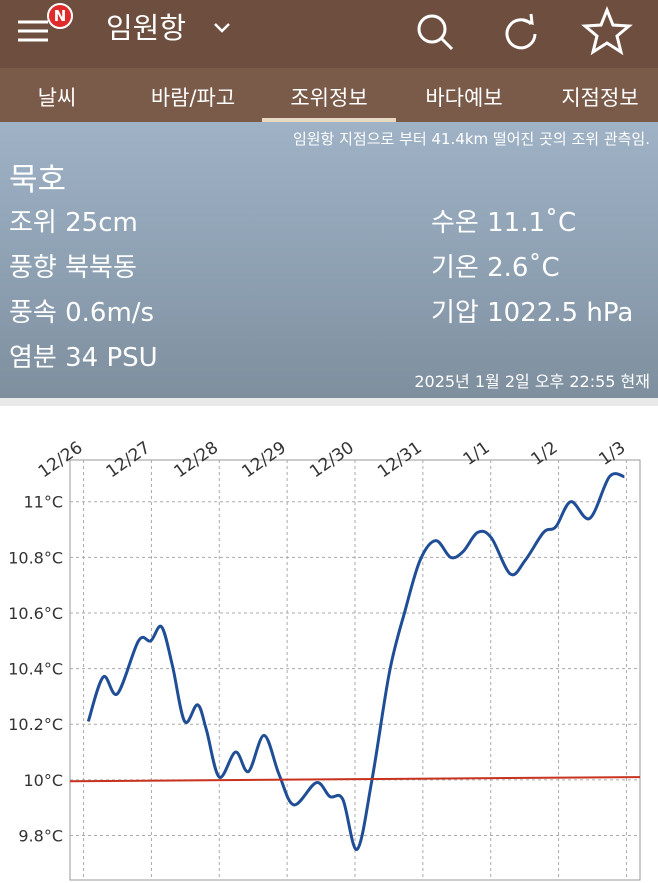 The height and width of the screenshot is (883, 658). Describe the element at coordinates (146, 28) in the screenshot. I see `station-title: 임원항` at that location.